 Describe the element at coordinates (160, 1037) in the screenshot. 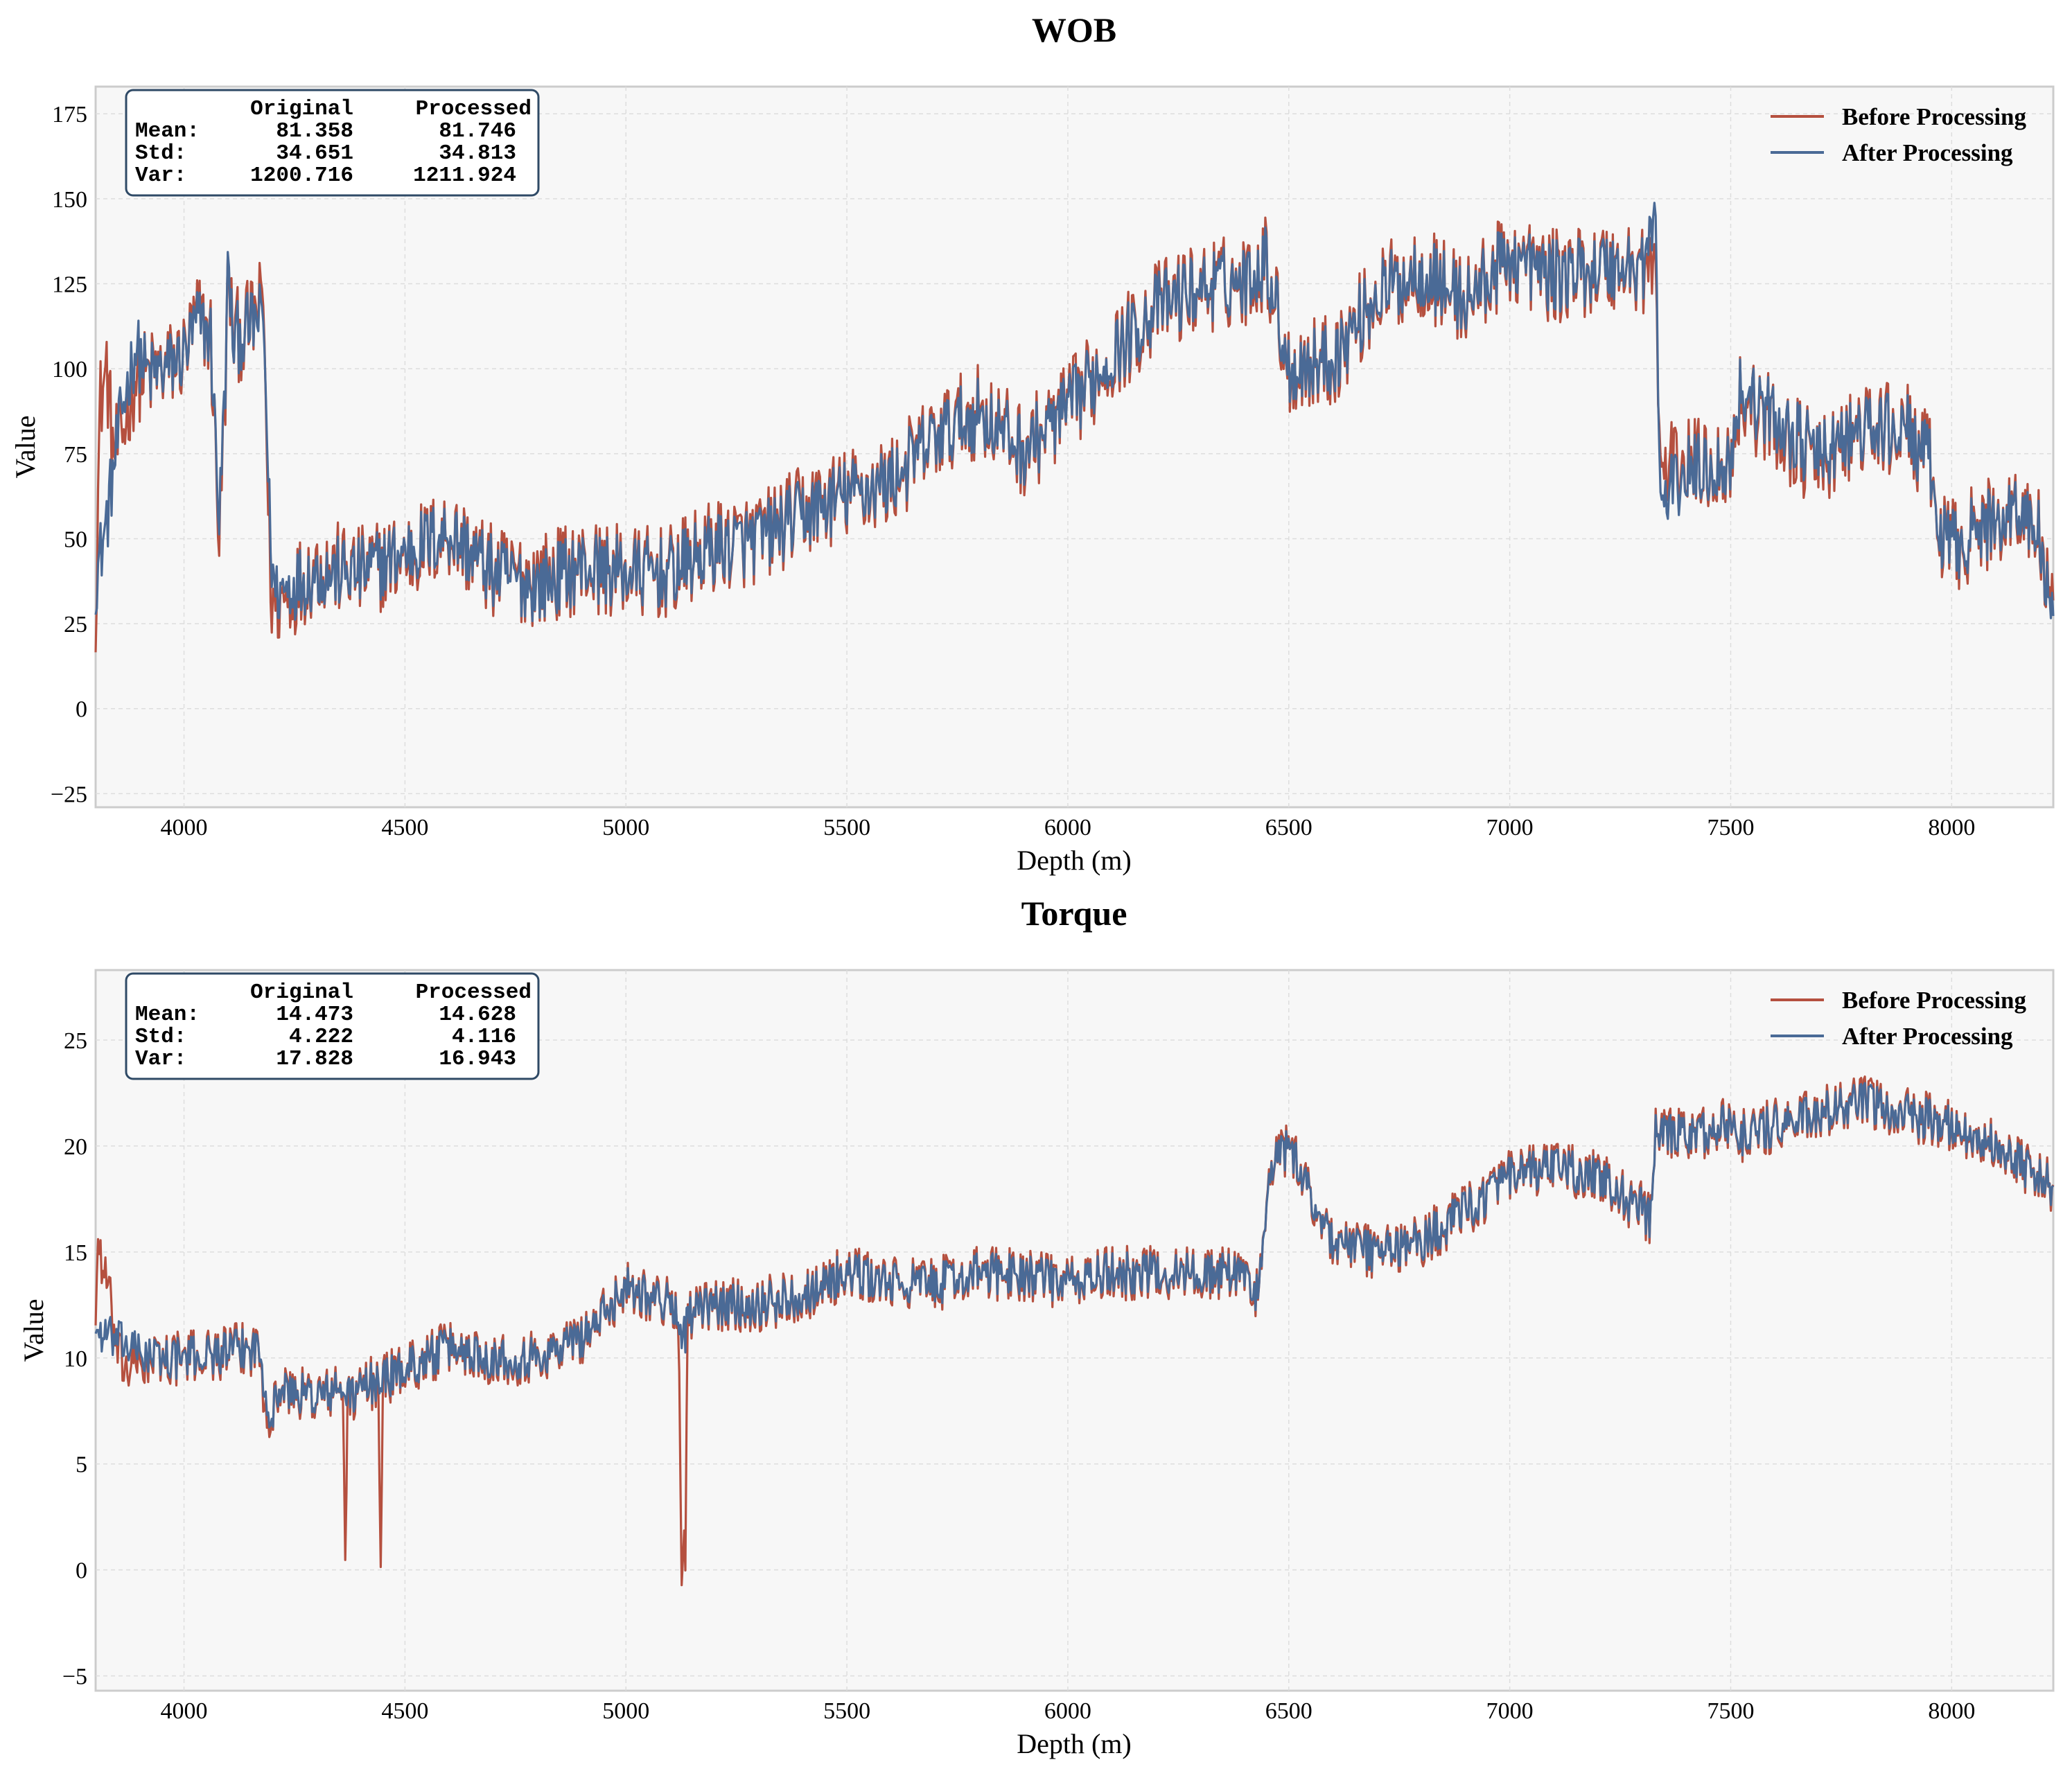

I see `torque-stats-std-label: Std:` at that location.